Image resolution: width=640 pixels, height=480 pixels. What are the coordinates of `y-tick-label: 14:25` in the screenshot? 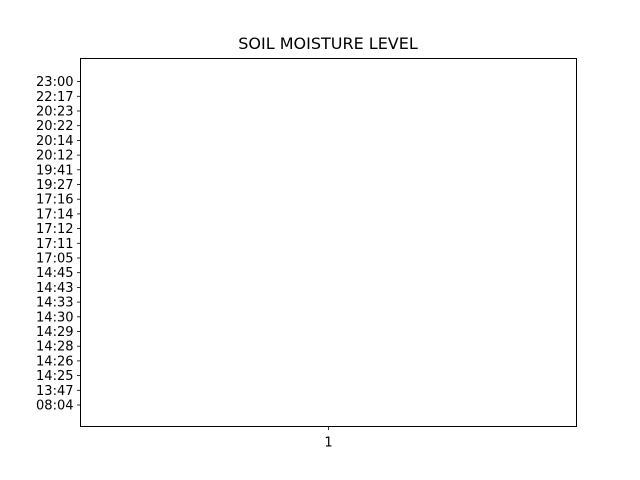 It's located at (54, 376).